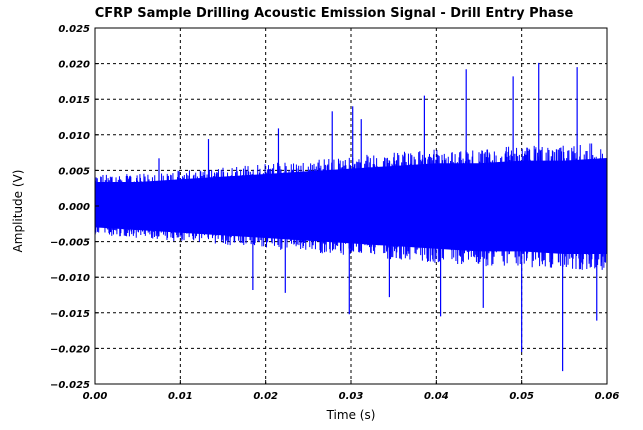  I want to click on x-tick-label: 0.03, so click(351, 396).